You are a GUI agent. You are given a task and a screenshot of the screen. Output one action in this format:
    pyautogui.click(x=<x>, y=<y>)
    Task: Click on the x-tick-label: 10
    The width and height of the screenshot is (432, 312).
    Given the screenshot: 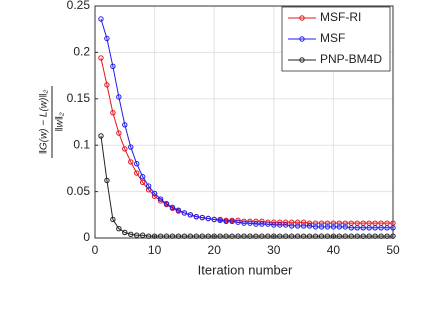 What is the action you would take?
    pyautogui.click(x=155, y=250)
    